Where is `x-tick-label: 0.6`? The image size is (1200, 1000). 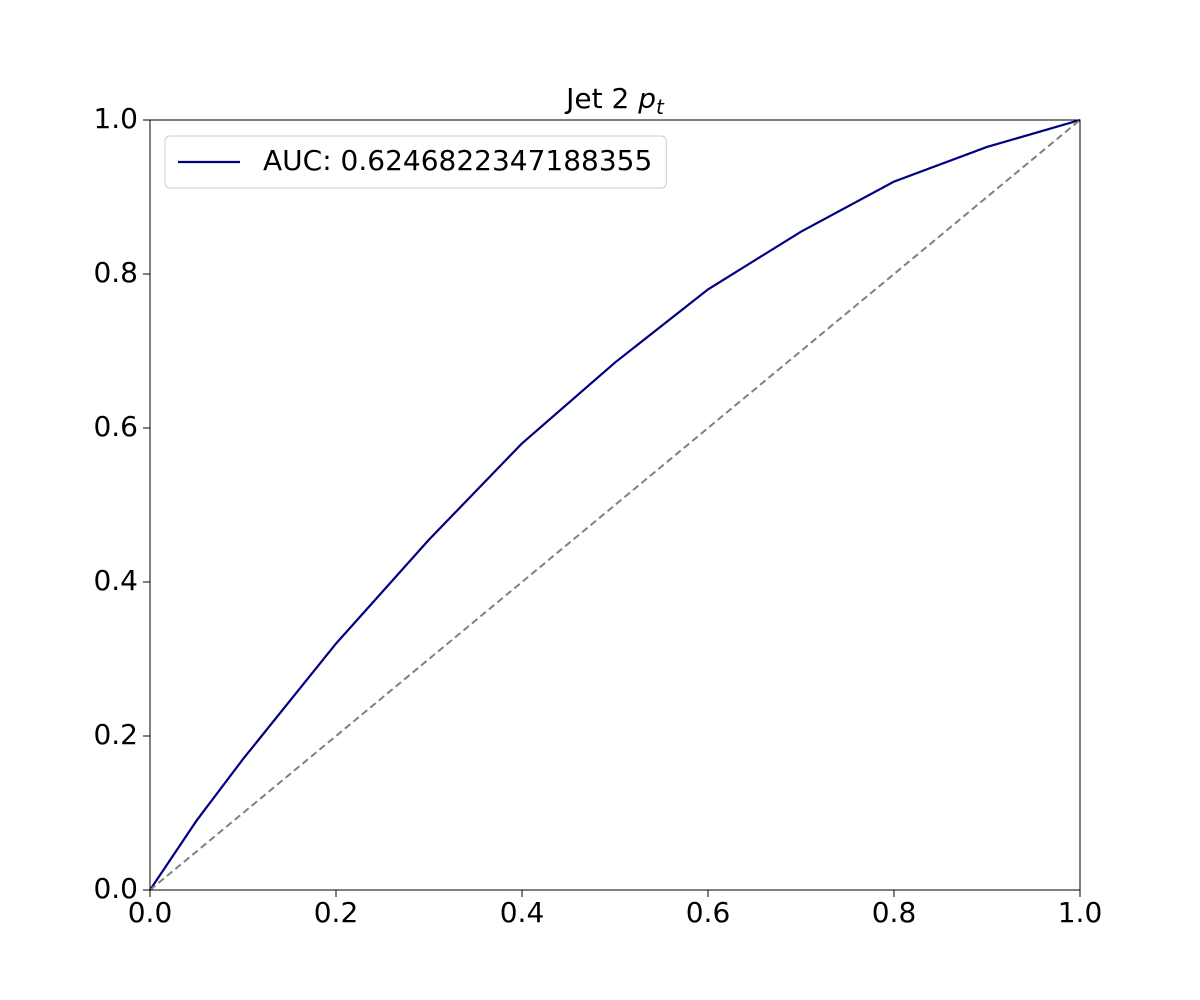
x-tick-label: 0.6 is located at coordinates (708, 912).